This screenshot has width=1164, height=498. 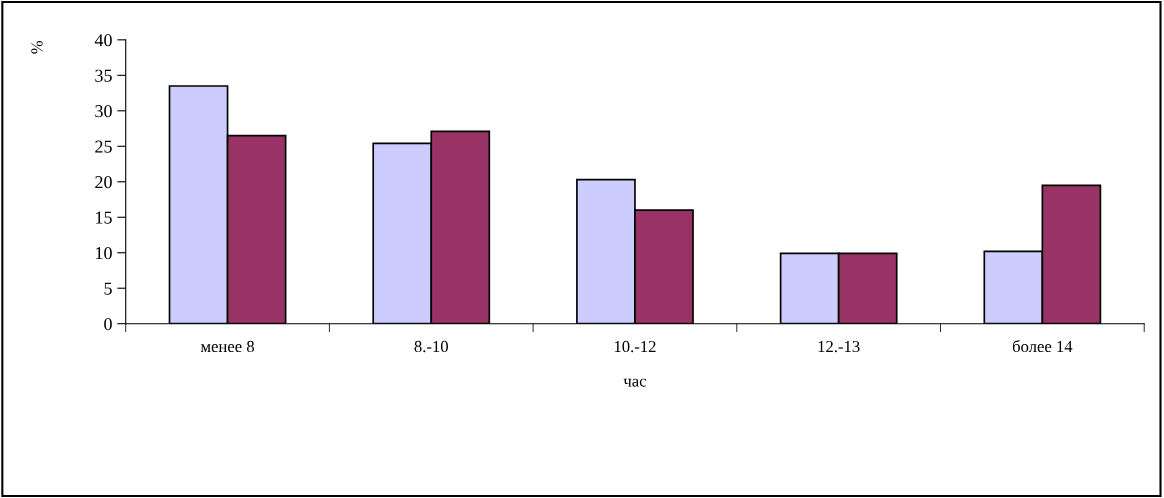 I want to click on y-tick-label: 25, so click(x=103, y=146).